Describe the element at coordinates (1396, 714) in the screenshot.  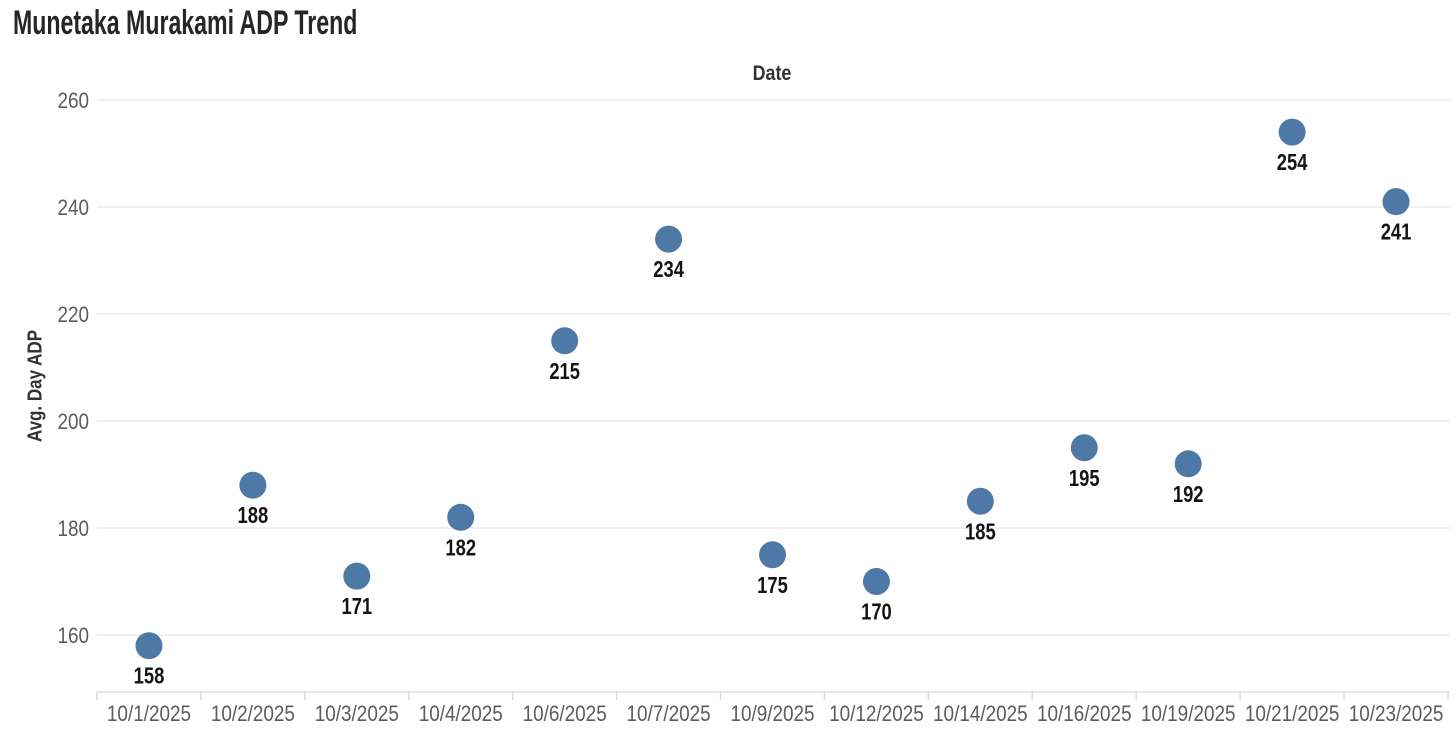
I see `x-tick-label: 10/23/2025` at that location.